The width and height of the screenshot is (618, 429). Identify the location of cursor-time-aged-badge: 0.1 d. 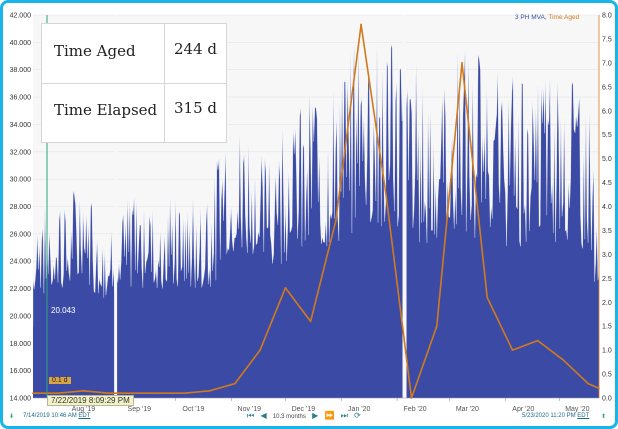
(60, 380).